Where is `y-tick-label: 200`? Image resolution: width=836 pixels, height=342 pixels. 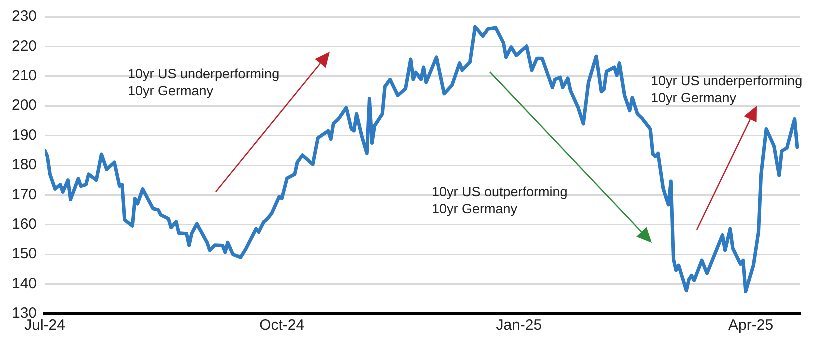
y-tick-label: 200 is located at coordinates (25, 105).